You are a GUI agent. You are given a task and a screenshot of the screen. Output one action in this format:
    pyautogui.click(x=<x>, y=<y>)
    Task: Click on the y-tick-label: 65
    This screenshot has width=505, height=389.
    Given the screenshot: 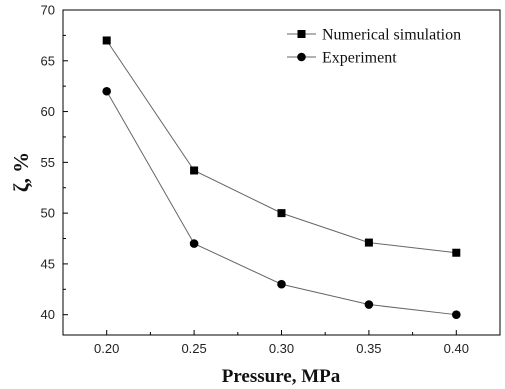 What is the action you would take?
    pyautogui.click(x=48, y=60)
    